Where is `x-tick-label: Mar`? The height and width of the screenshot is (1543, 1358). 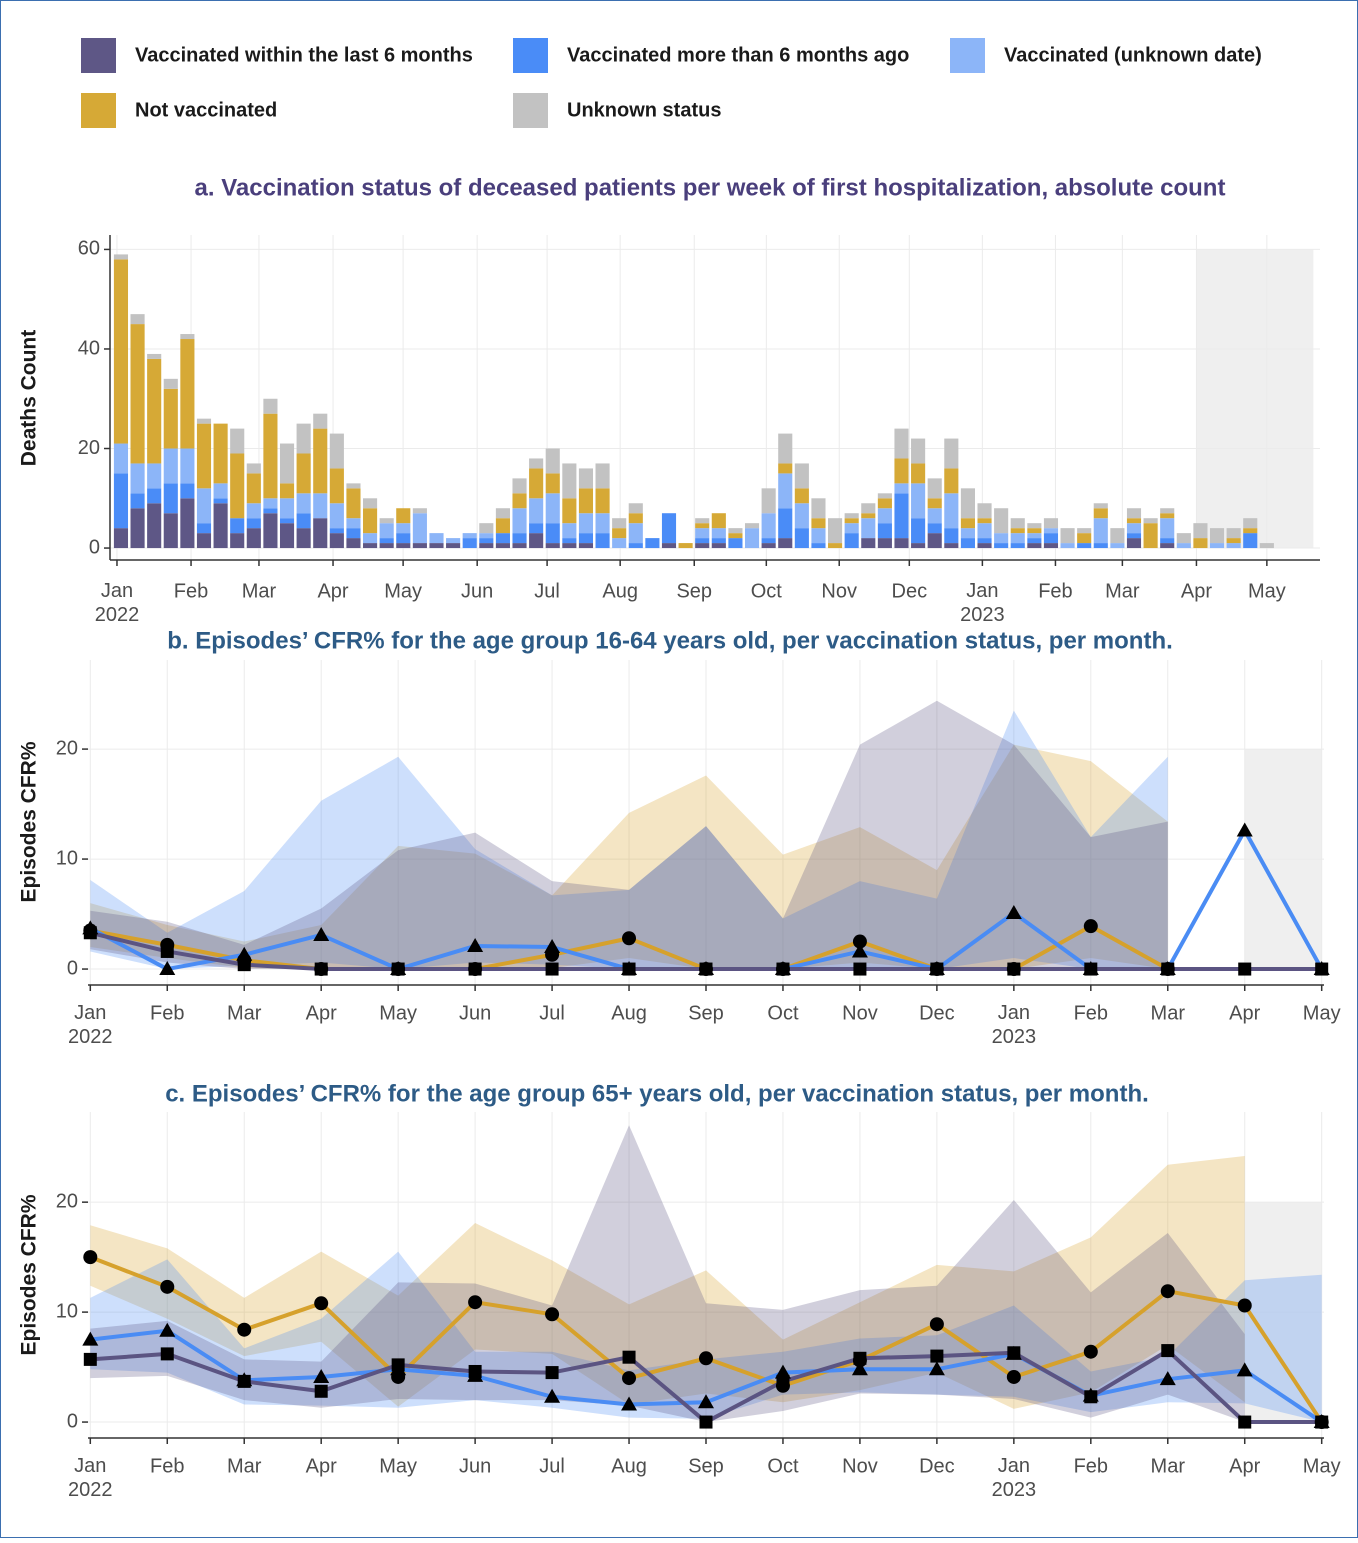
x-tick-label: Mar is located at coordinates (1122, 591).